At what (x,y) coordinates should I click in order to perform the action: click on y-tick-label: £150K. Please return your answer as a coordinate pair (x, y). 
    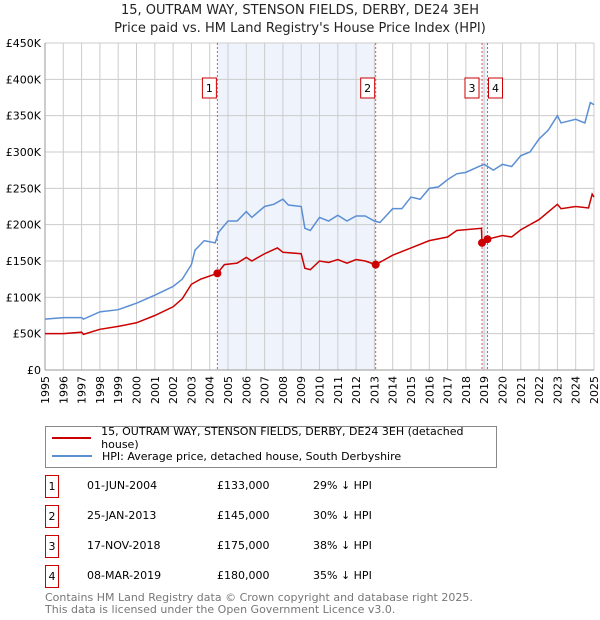
    Looking at the image, I should click on (24, 261).